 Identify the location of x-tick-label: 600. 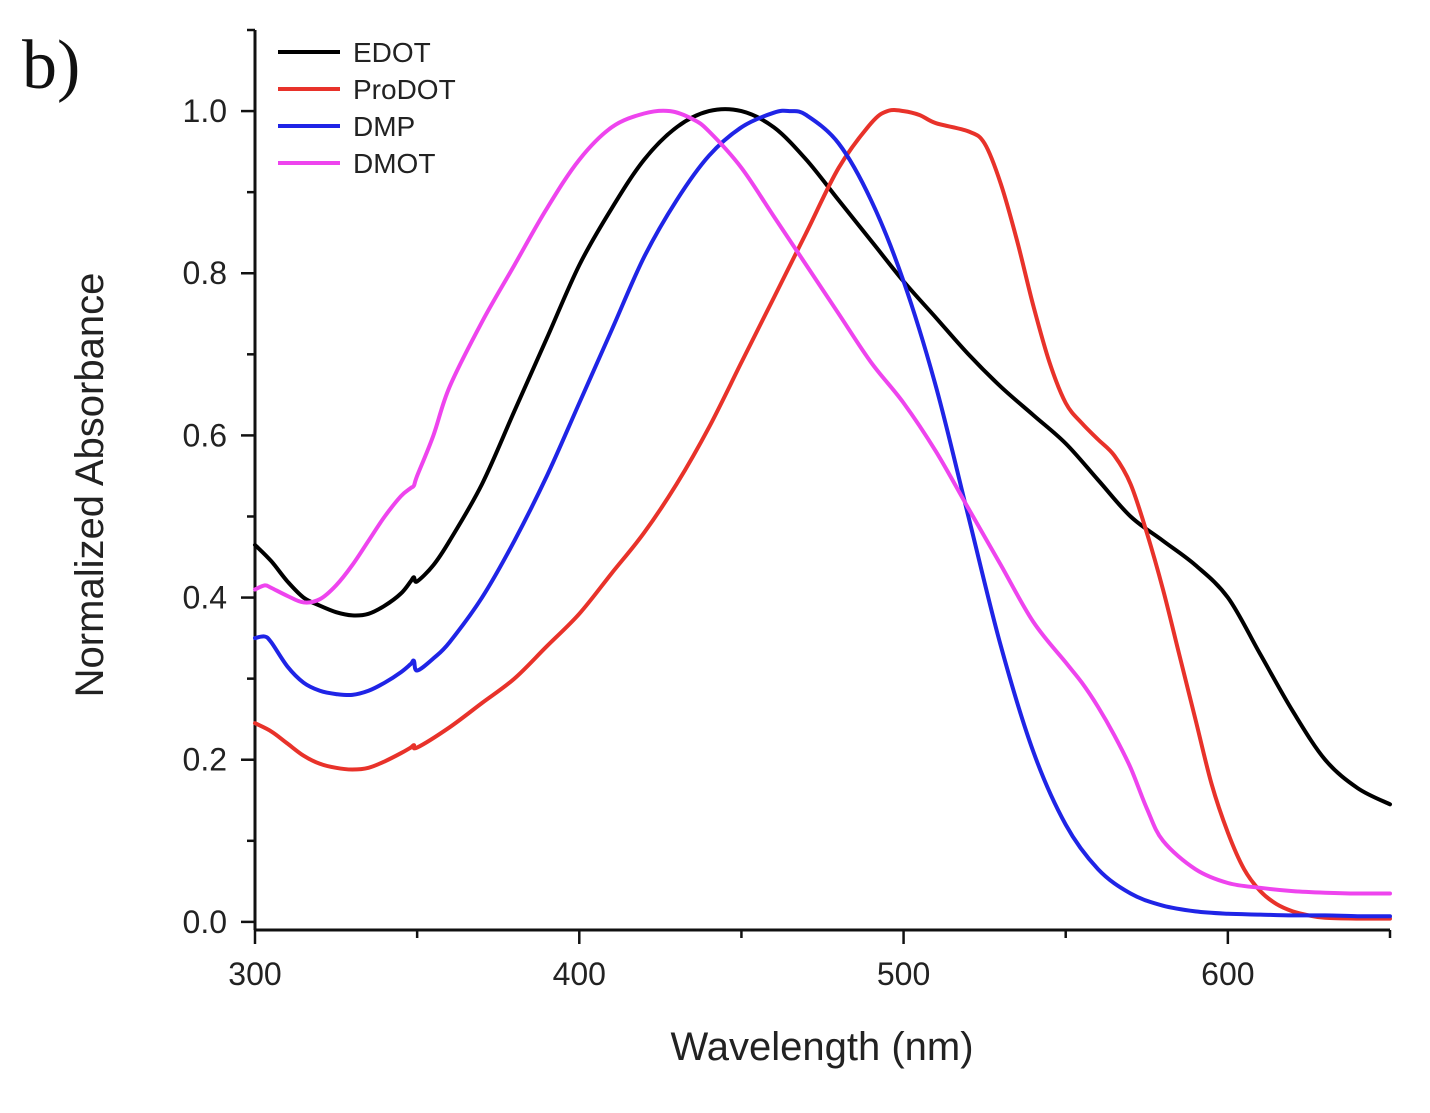
(1227, 974).